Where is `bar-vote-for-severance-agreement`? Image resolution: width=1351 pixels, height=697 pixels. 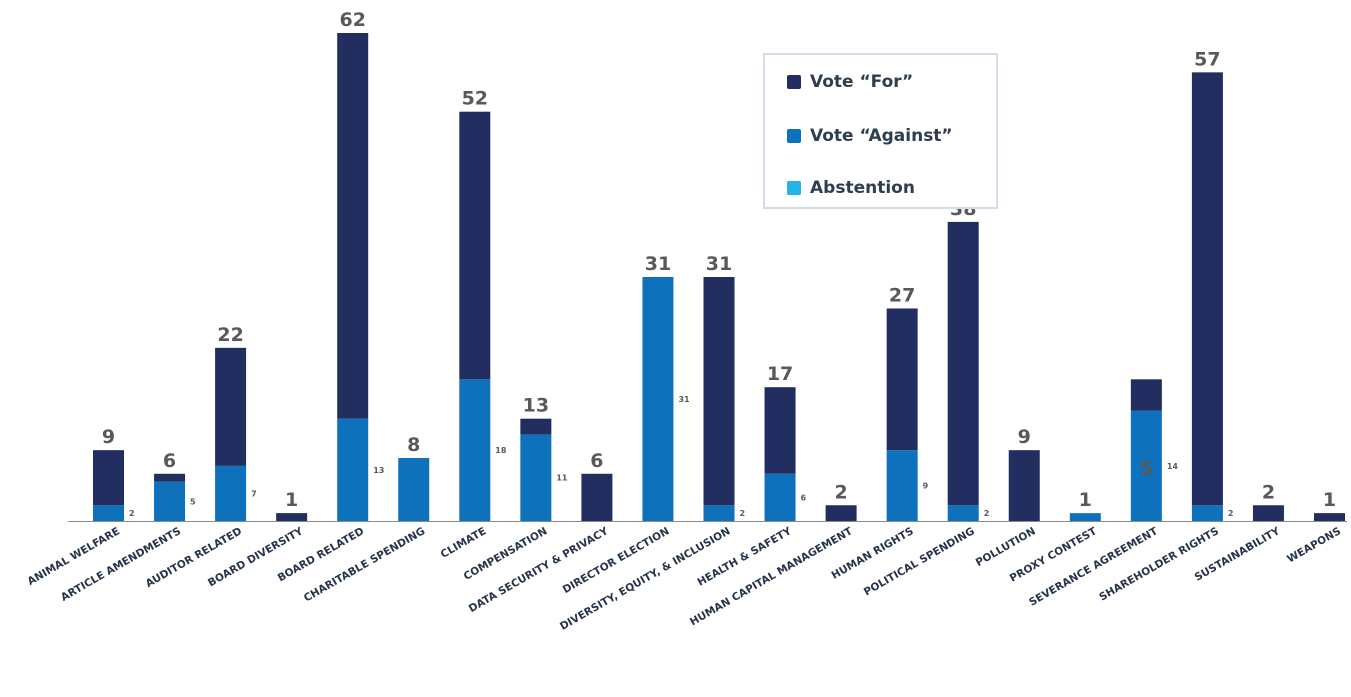 bar-vote-for-severance-agreement is located at coordinates (1146, 395).